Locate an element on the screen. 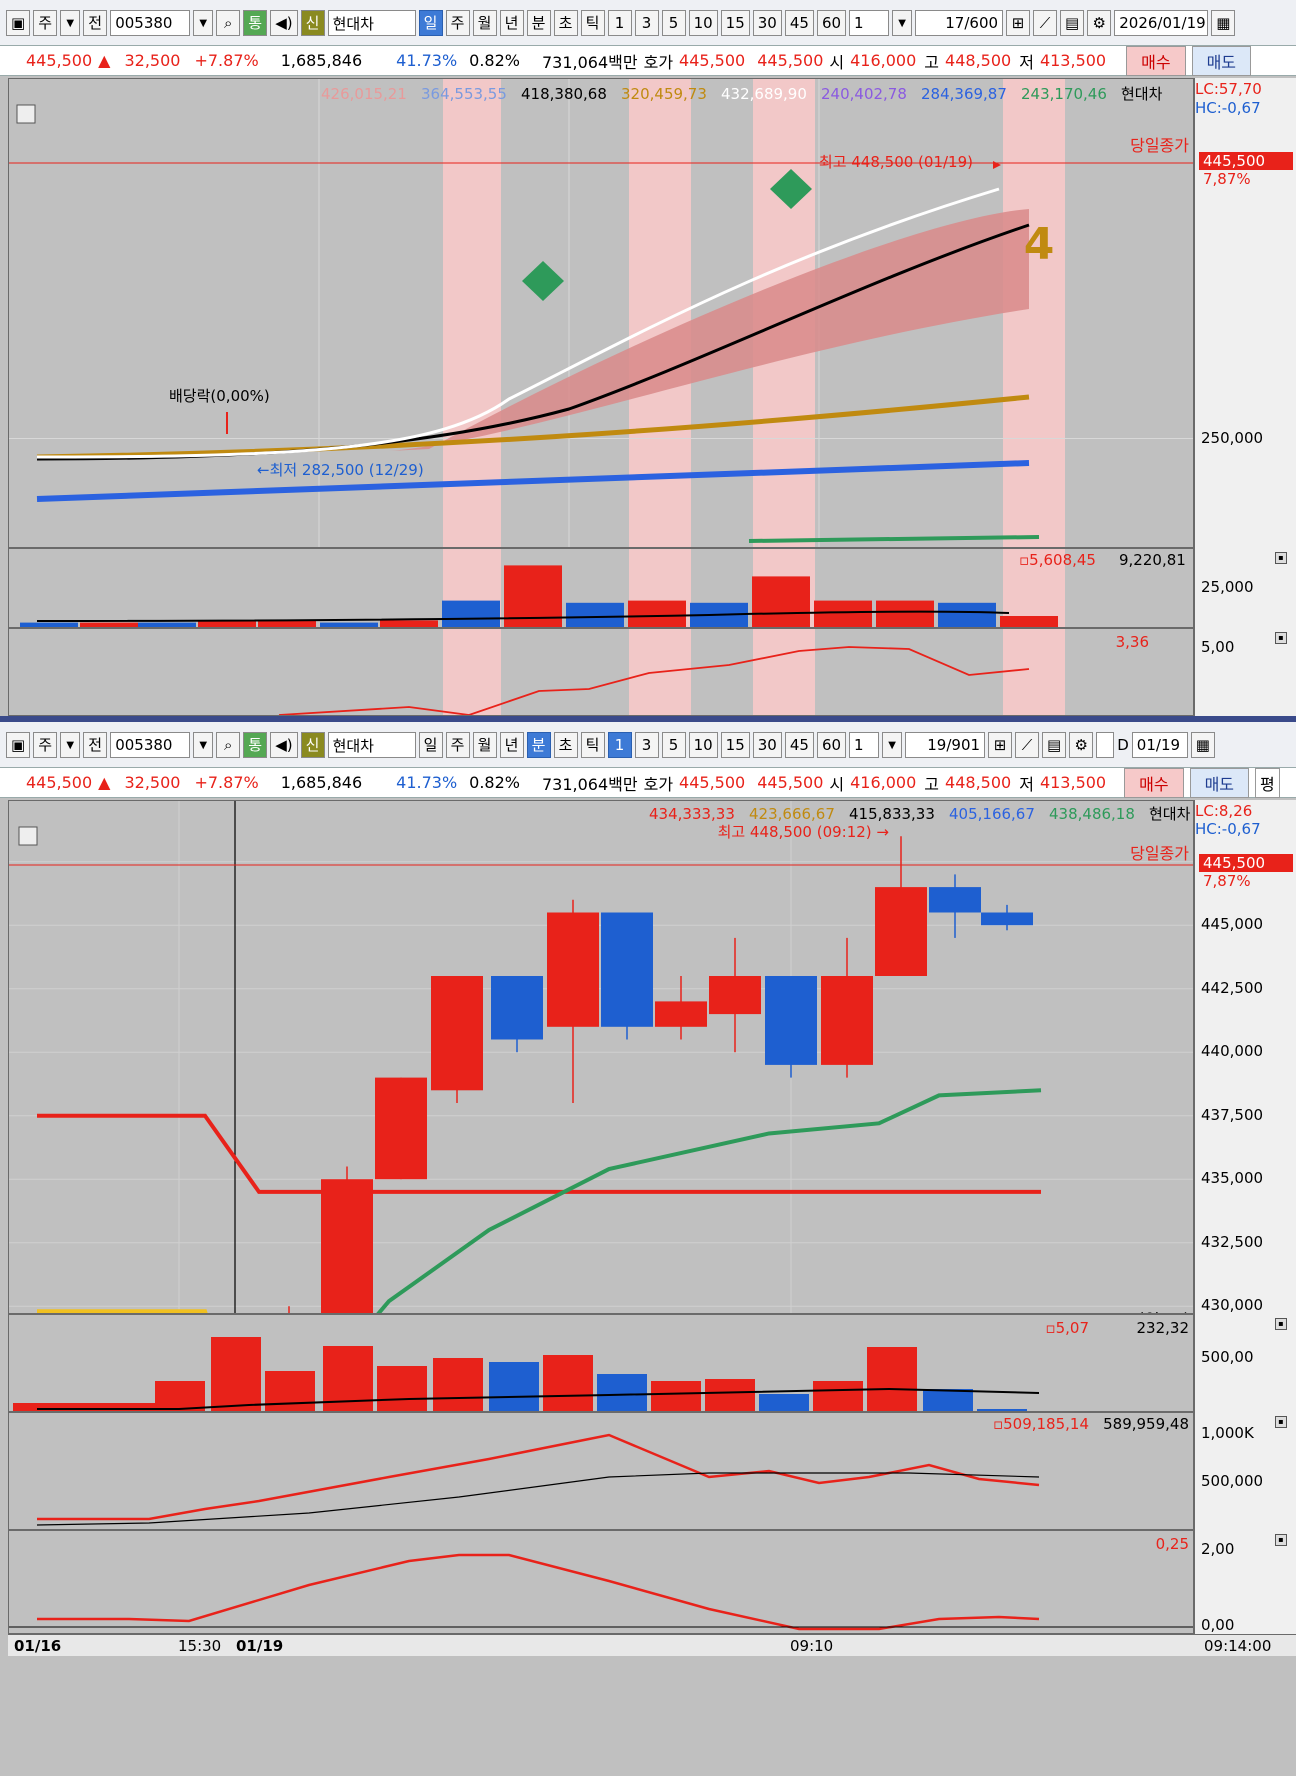  date-field: 01/19 is located at coordinates (1159, 745).